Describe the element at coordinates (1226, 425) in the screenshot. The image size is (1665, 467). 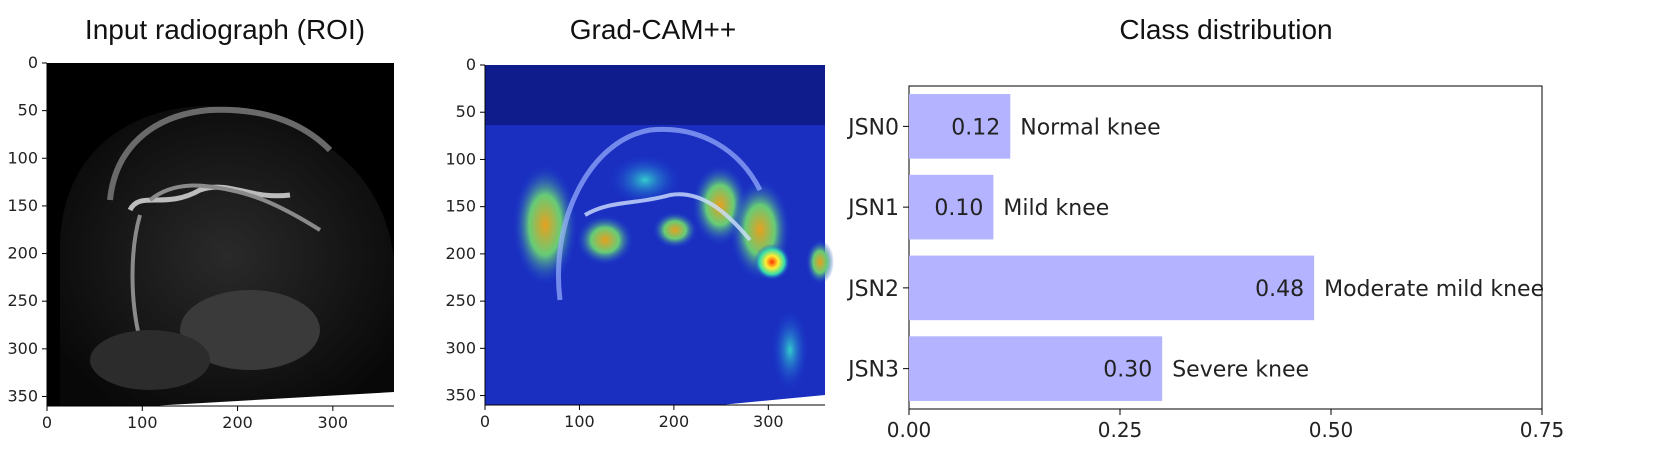
I see `x-axis-ticks: 0.00 0.25 0.50 0.75` at that location.